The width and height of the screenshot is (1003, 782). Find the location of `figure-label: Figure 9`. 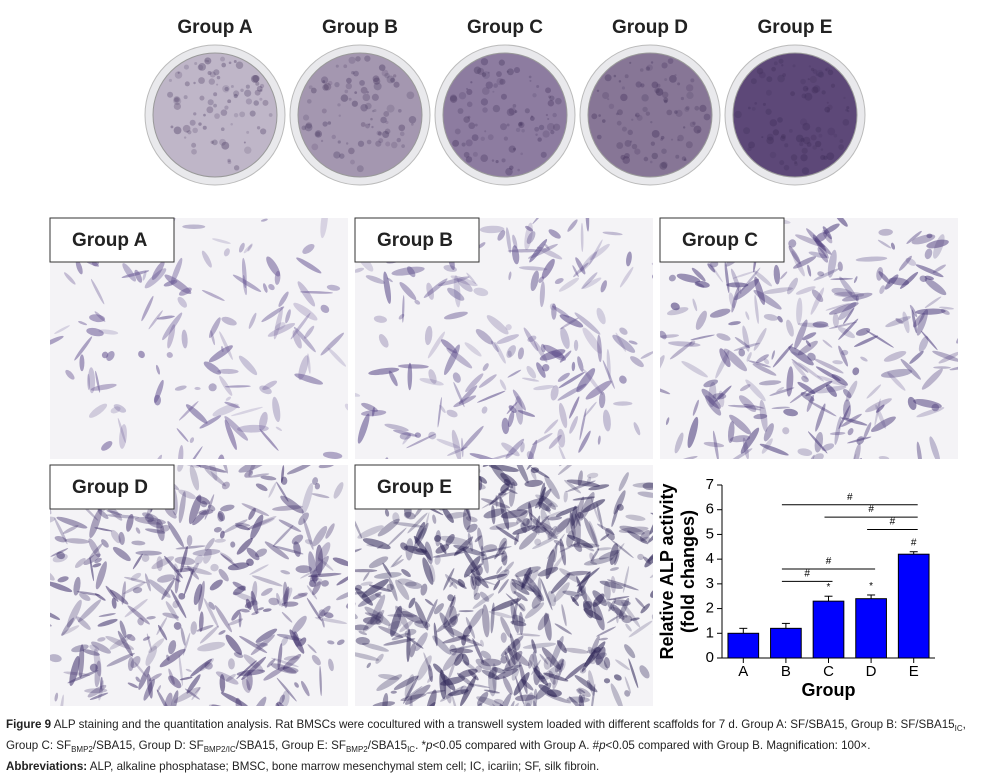

figure-label: Figure 9 is located at coordinates (29, 724).